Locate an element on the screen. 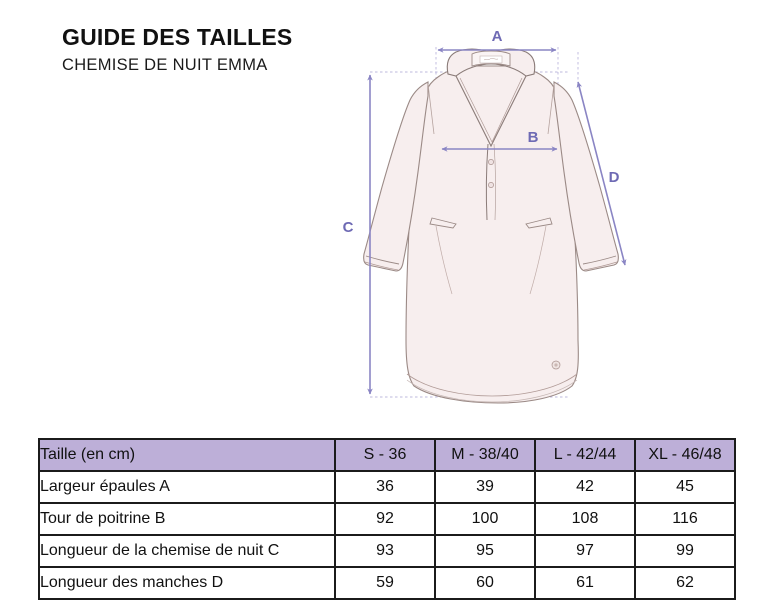 The image size is (770, 614). cell-shoulder-width-s: 36 is located at coordinates (385, 487).